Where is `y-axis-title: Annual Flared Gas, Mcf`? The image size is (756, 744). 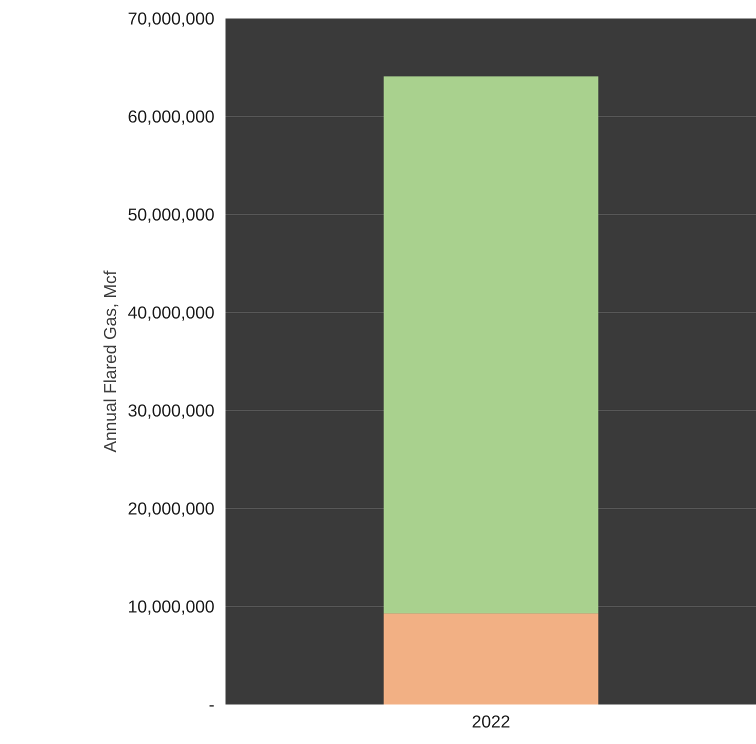 y-axis-title: Annual Flared Gas, Mcf is located at coordinates (110, 361).